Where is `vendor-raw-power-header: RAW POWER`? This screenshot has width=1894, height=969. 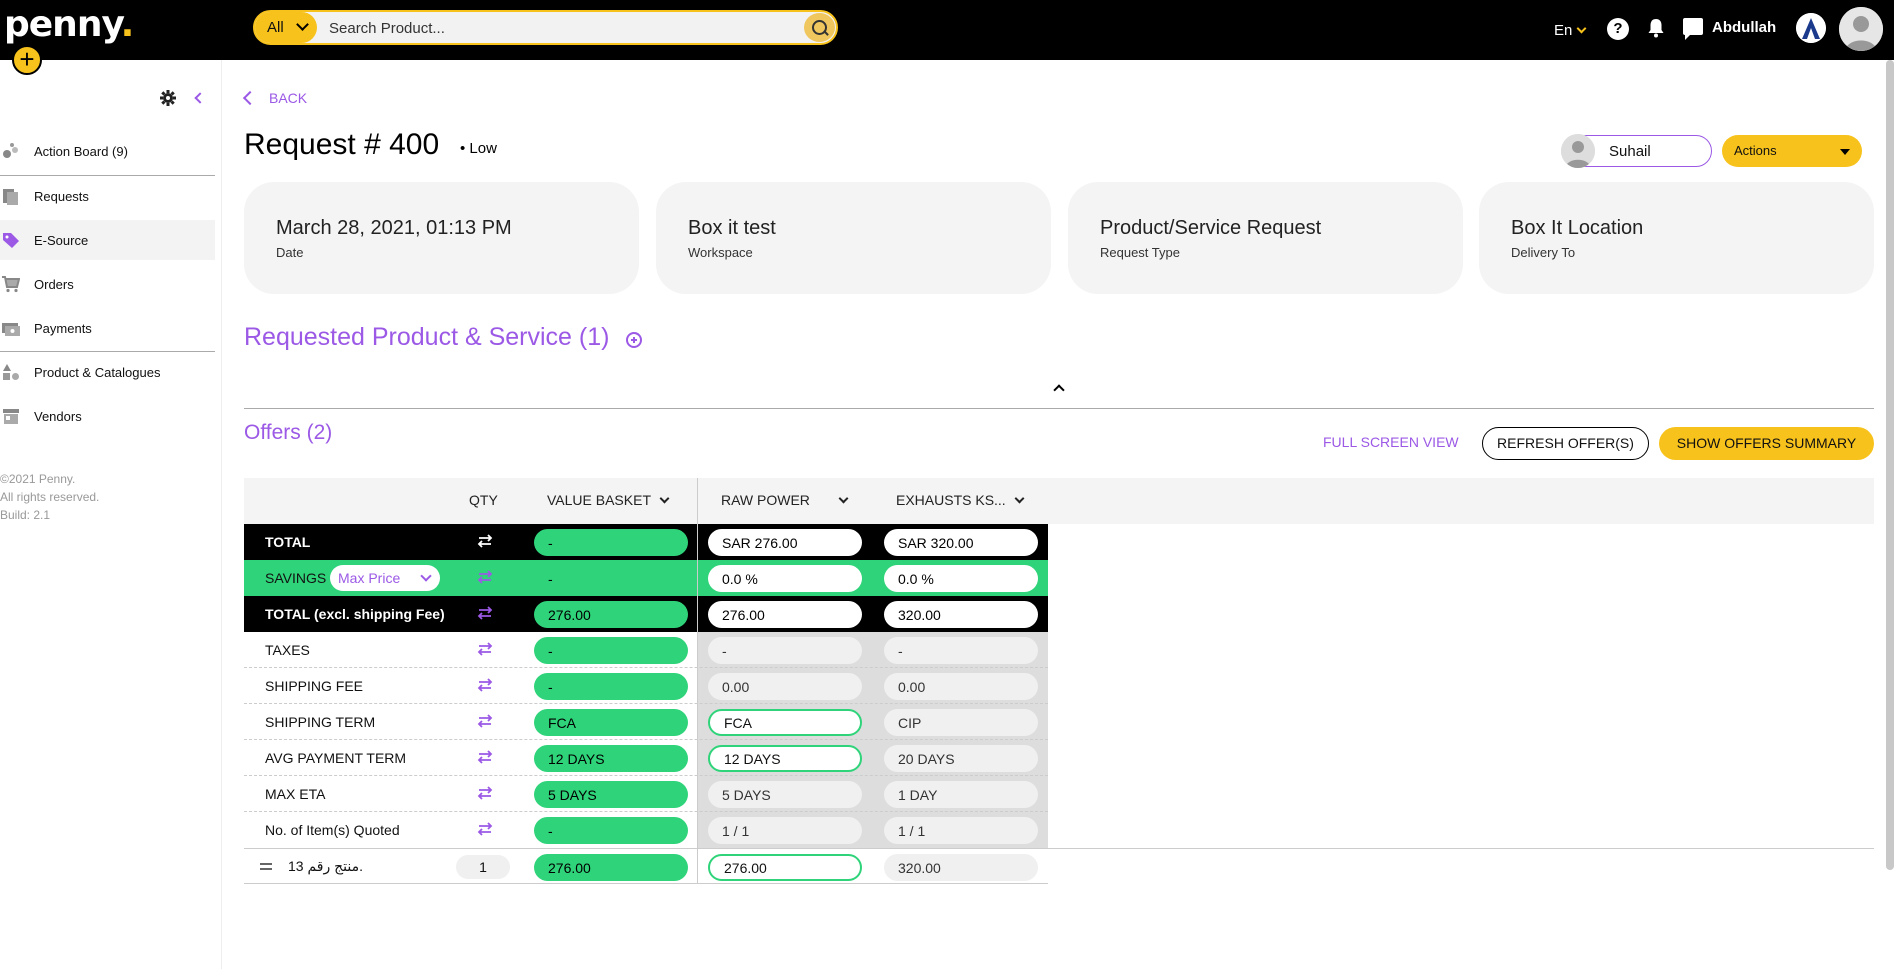 vendor-raw-power-header: RAW POWER is located at coordinates (785, 500).